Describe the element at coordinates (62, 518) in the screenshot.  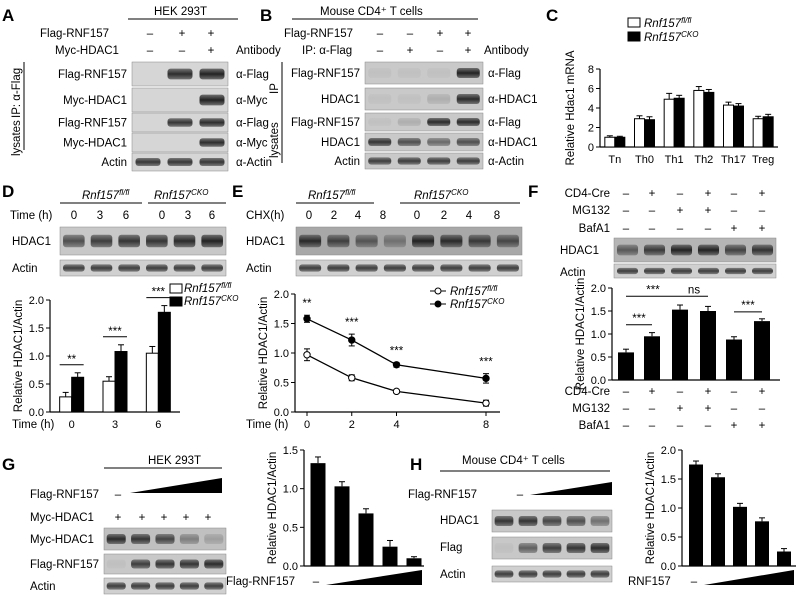
I see `panel-g-row-label: Myc-HDAC1` at that location.